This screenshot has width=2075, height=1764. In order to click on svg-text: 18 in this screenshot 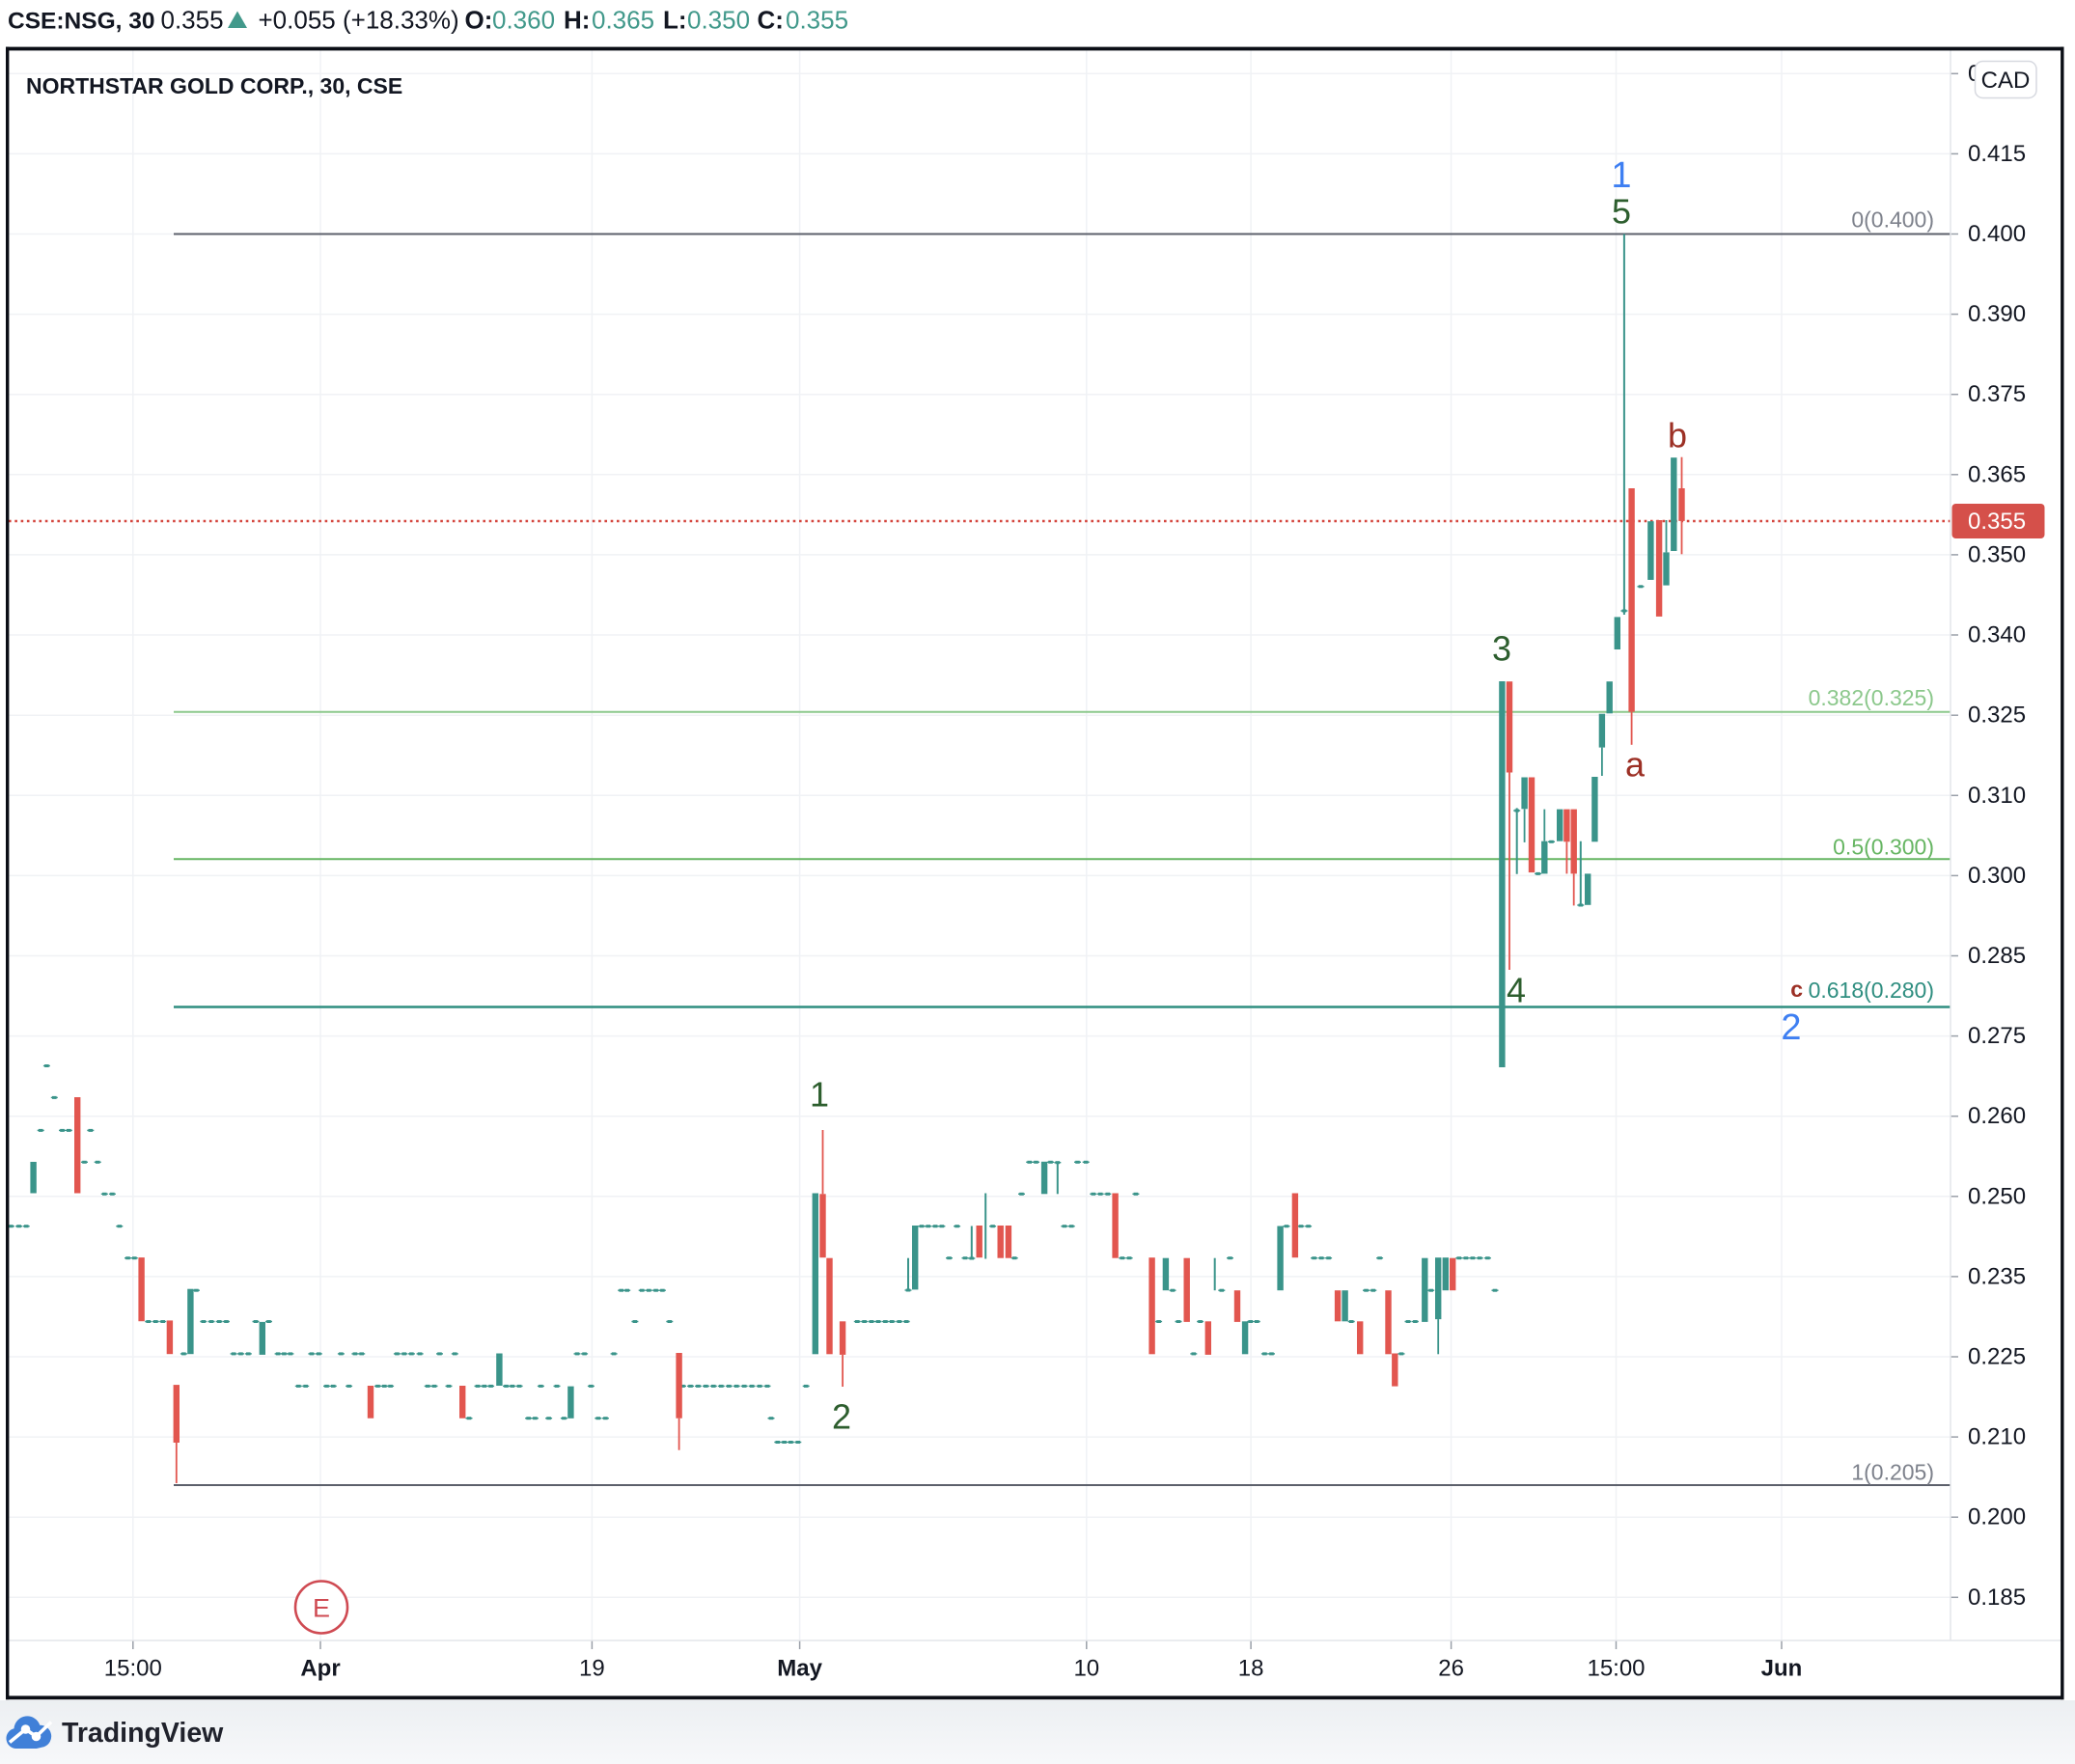, I will do `click(1251, 1669)`.